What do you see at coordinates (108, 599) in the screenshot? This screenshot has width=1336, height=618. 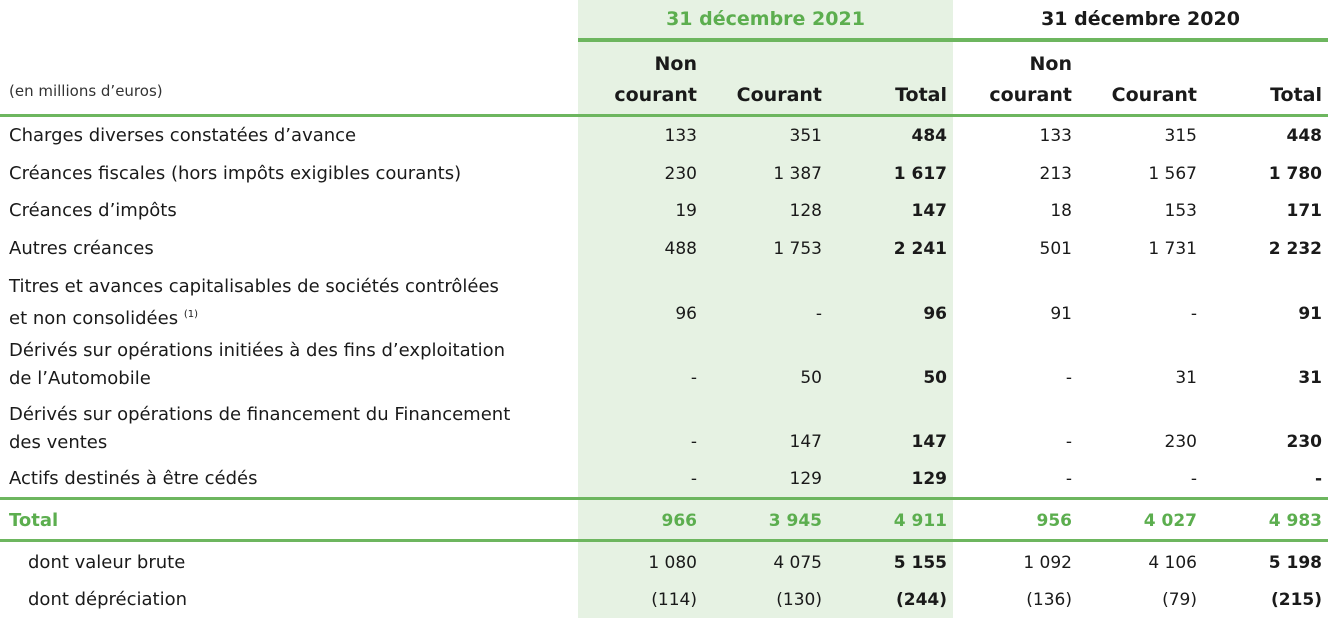 I see `sub-row-label: dont dépréciation` at bounding box center [108, 599].